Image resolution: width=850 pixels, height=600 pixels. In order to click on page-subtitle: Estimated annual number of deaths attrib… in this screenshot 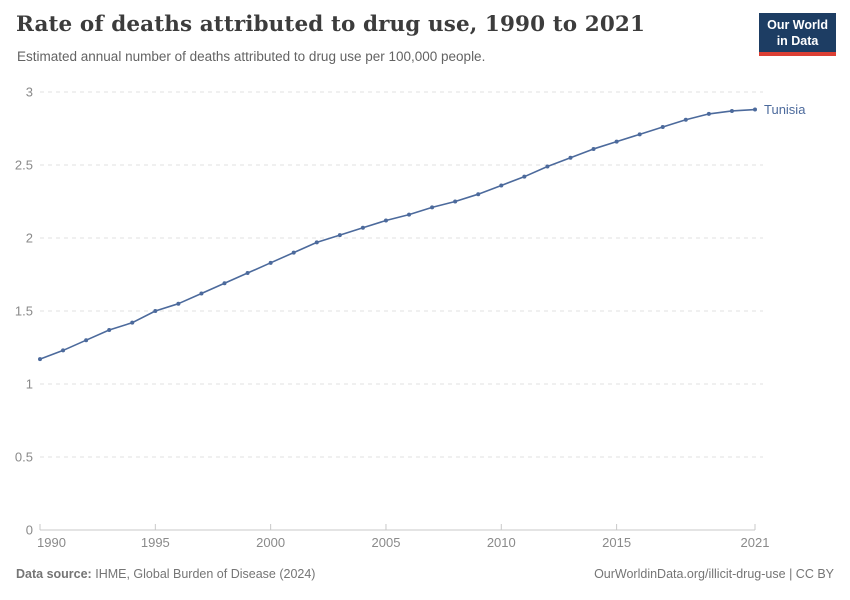, I will do `click(251, 56)`.